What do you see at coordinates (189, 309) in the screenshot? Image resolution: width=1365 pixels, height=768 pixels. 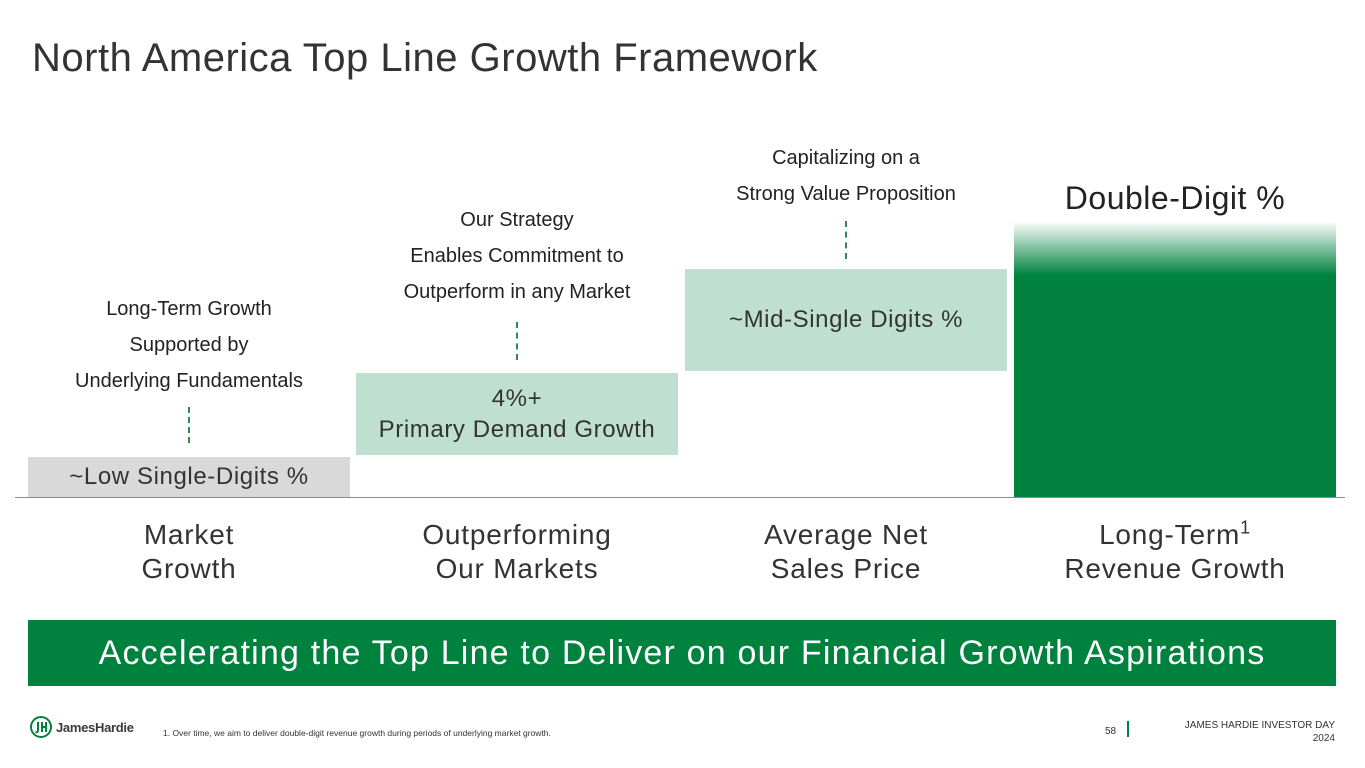 I see `description-line: Long-Term Growth` at bounding box center [189, 309].